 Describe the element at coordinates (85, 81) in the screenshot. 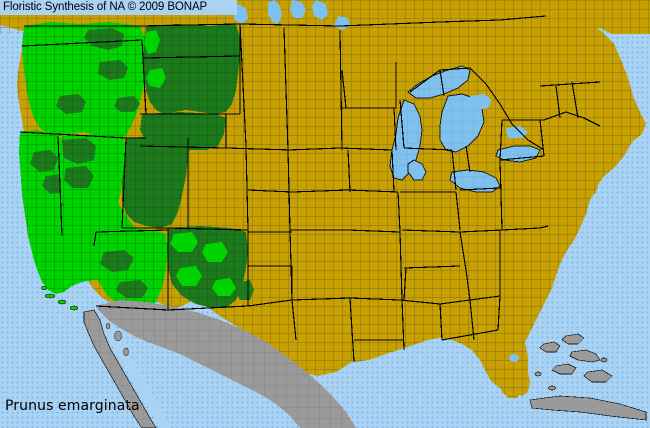

I see `region-pacific-northwest-present` at that location.